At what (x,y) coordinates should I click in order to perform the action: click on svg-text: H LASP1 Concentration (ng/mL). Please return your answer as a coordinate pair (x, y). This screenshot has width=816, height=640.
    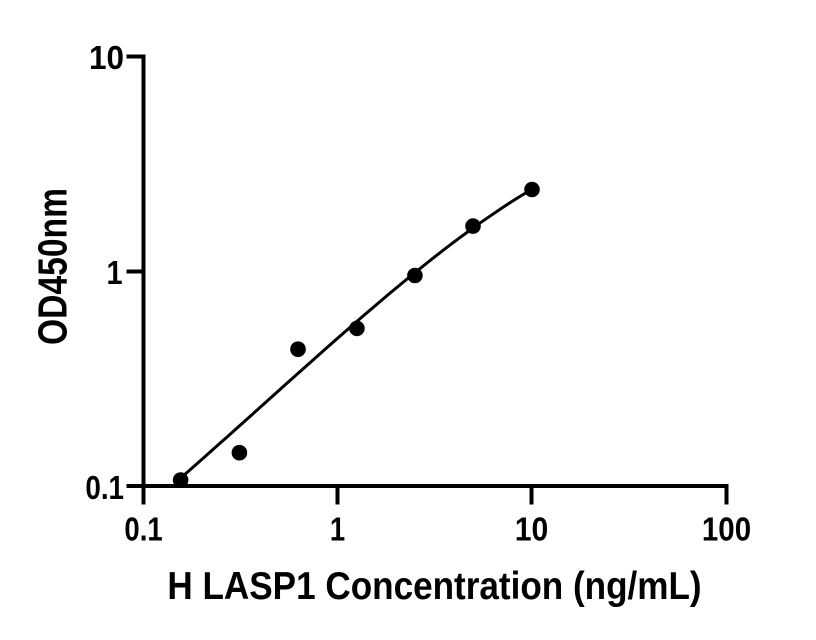
    Looking at the image, I should click on (434, 585).